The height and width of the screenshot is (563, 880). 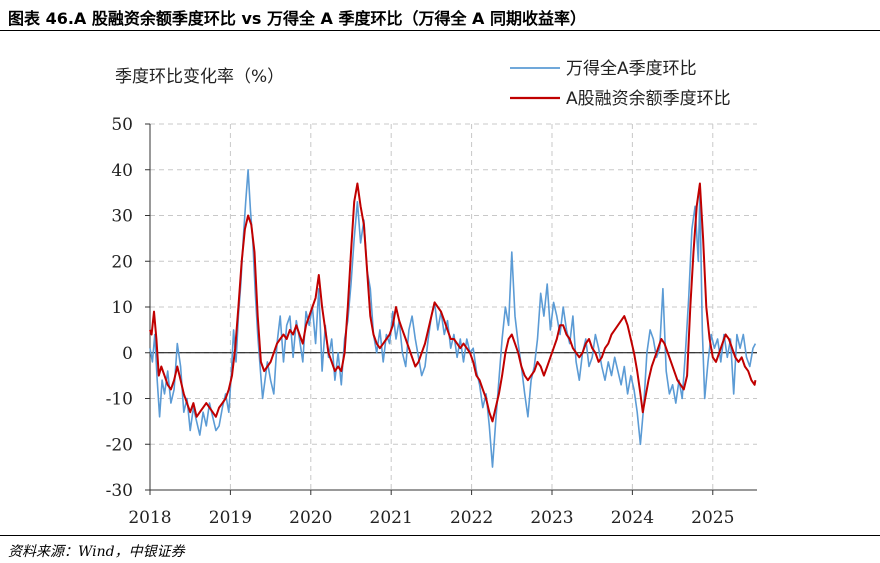 I want to click on y-tick-label: 0, so click(x=127, y=354).